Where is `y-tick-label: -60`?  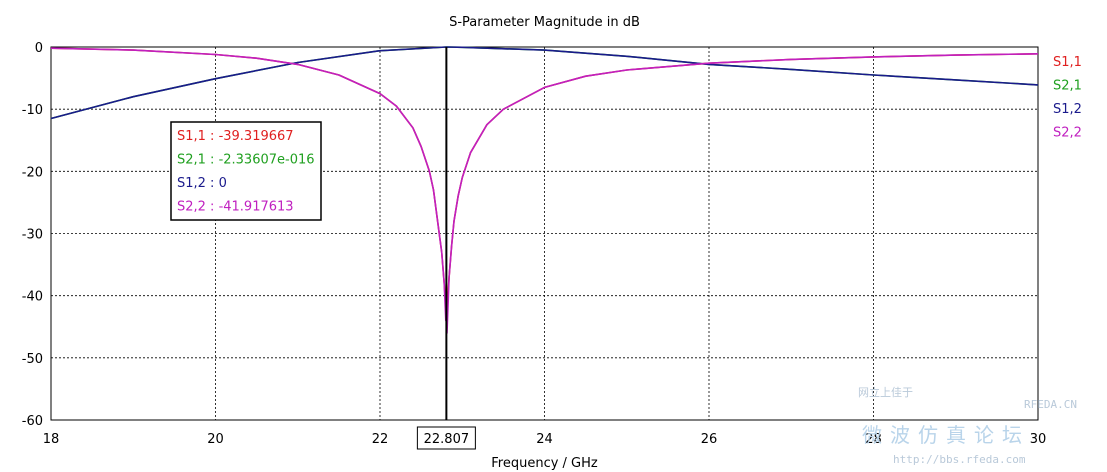 y-tick-label: -60 is located at coordinates (32, 421).